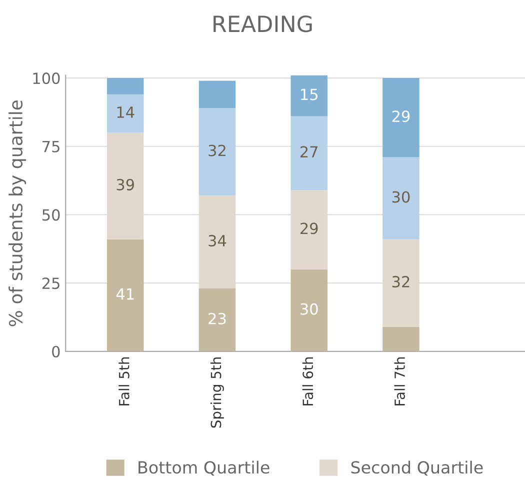 The width and height of the screenshot is (525, 502). What do you see at coordinates (51, 146) in the screenshot?
I see `y-tick-label: 75` at bounding box center [51, 146].